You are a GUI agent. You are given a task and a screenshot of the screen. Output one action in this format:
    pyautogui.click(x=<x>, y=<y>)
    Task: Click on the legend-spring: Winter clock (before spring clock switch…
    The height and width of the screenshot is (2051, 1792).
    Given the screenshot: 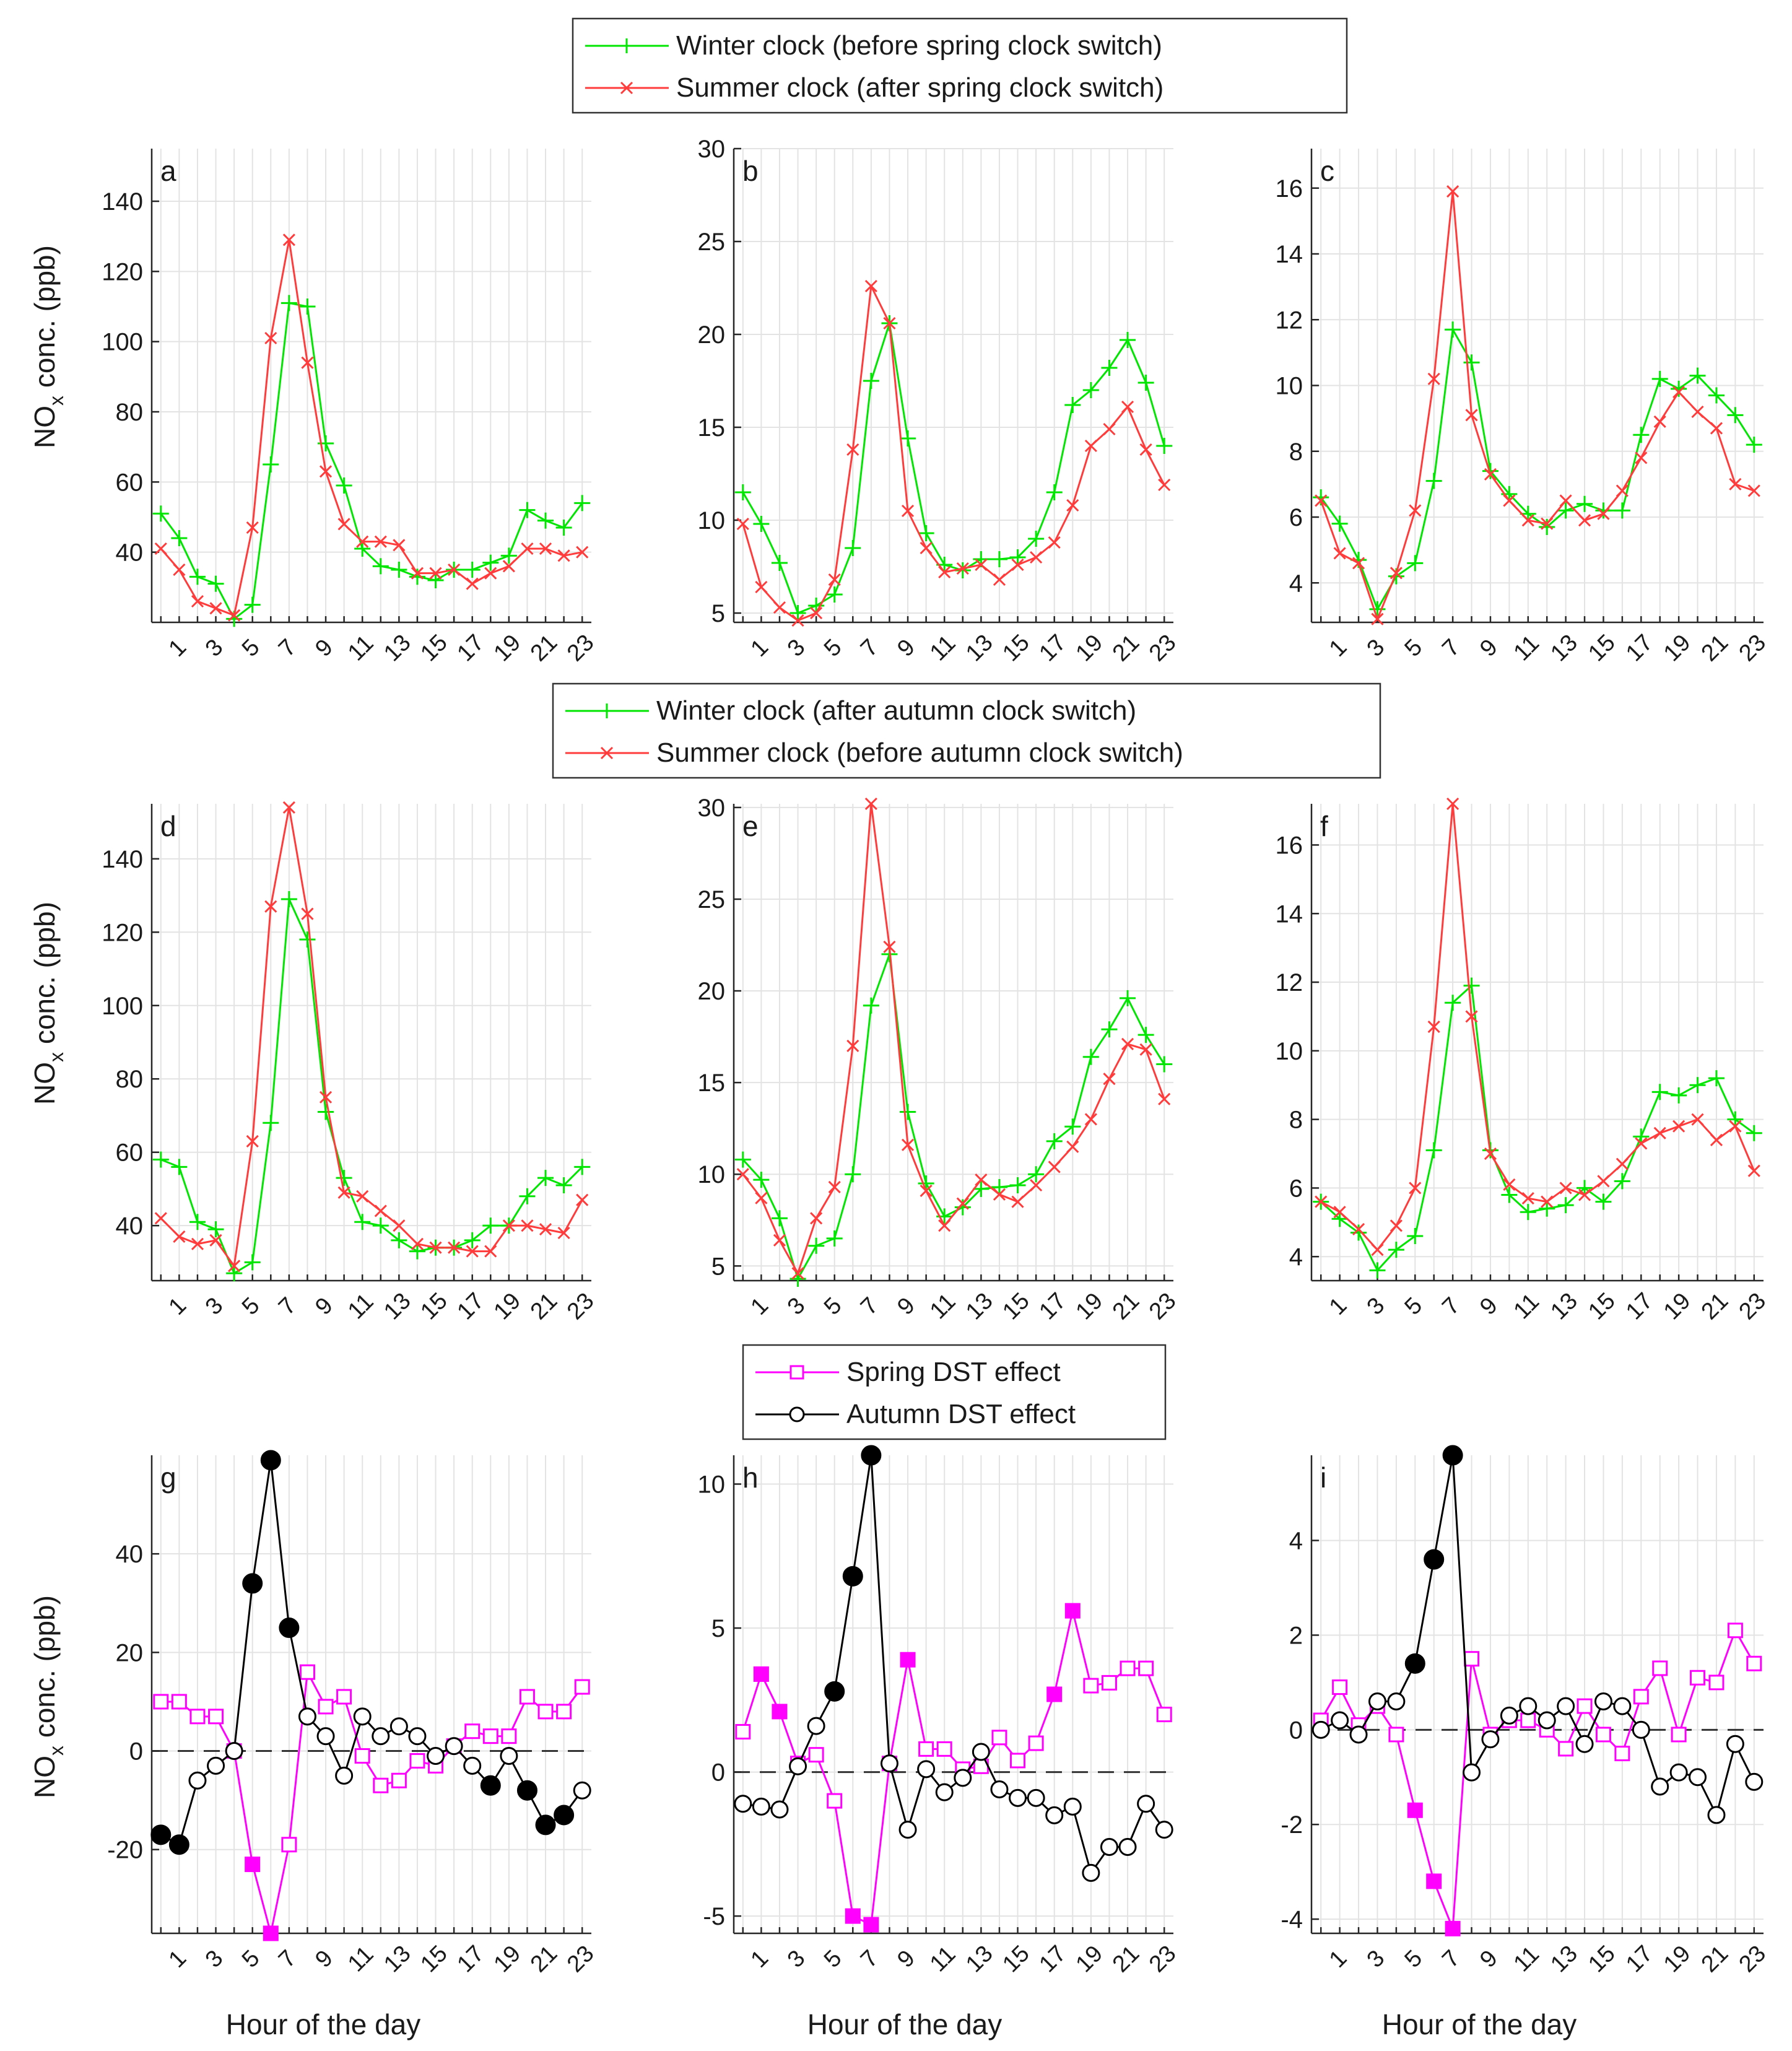 What is the action you would take?
    pyautogui.click(x=960, y=65)
    